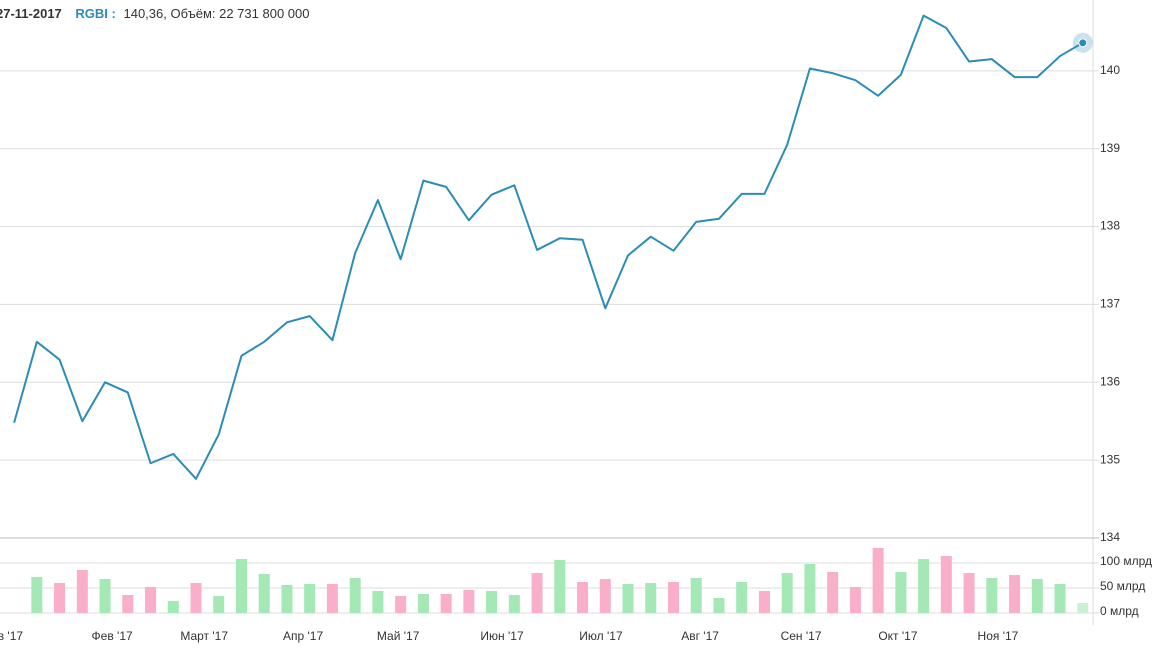  What do you see at coordinates (204, 636) in the screenshot?
I see `x-tick-label: Март '17` at bounding box center [204, 636].